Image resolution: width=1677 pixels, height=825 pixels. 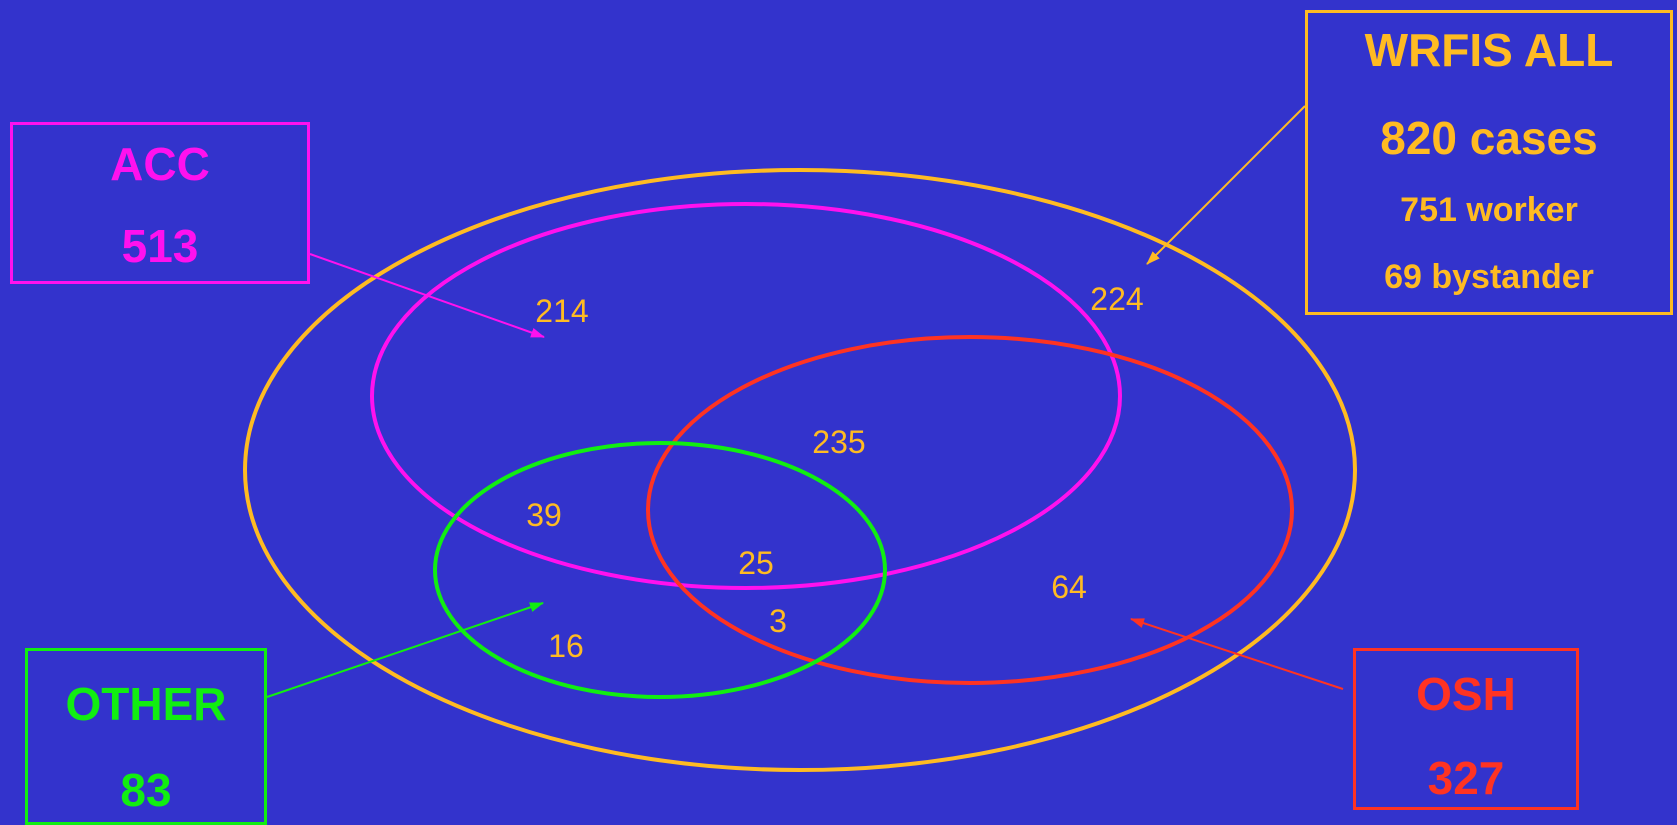 I want to click on region-acc-osh: 235, so click(x=838, y=442).